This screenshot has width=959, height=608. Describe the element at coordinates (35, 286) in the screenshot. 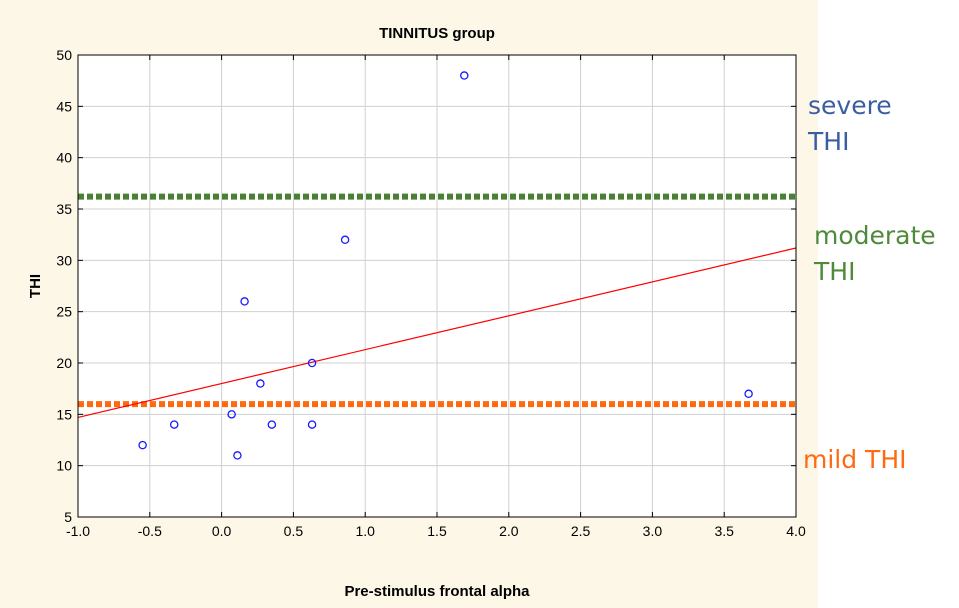

I see `y-axis-label: THI` at that location.